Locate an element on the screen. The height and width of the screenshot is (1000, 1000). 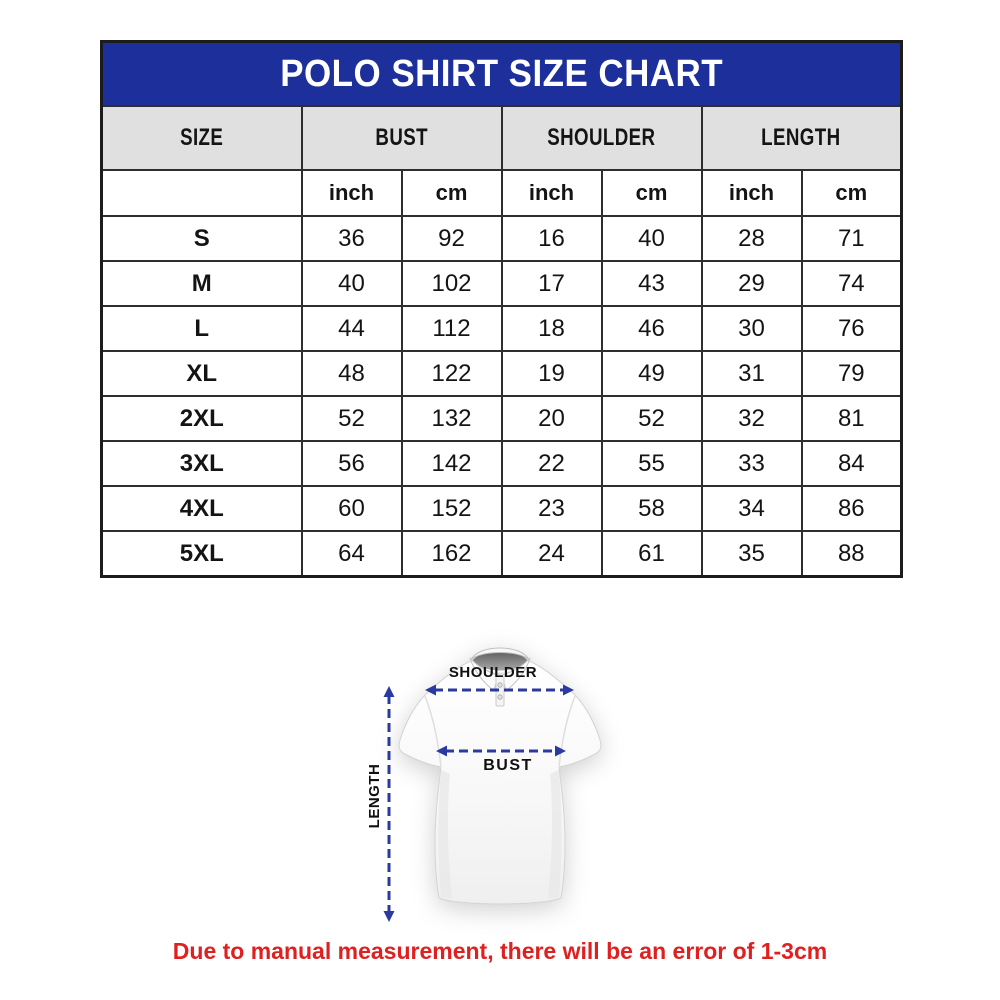
column-header-row: SIZE BUST SHOULDER LENGTH is located at coordinates (501, 138).